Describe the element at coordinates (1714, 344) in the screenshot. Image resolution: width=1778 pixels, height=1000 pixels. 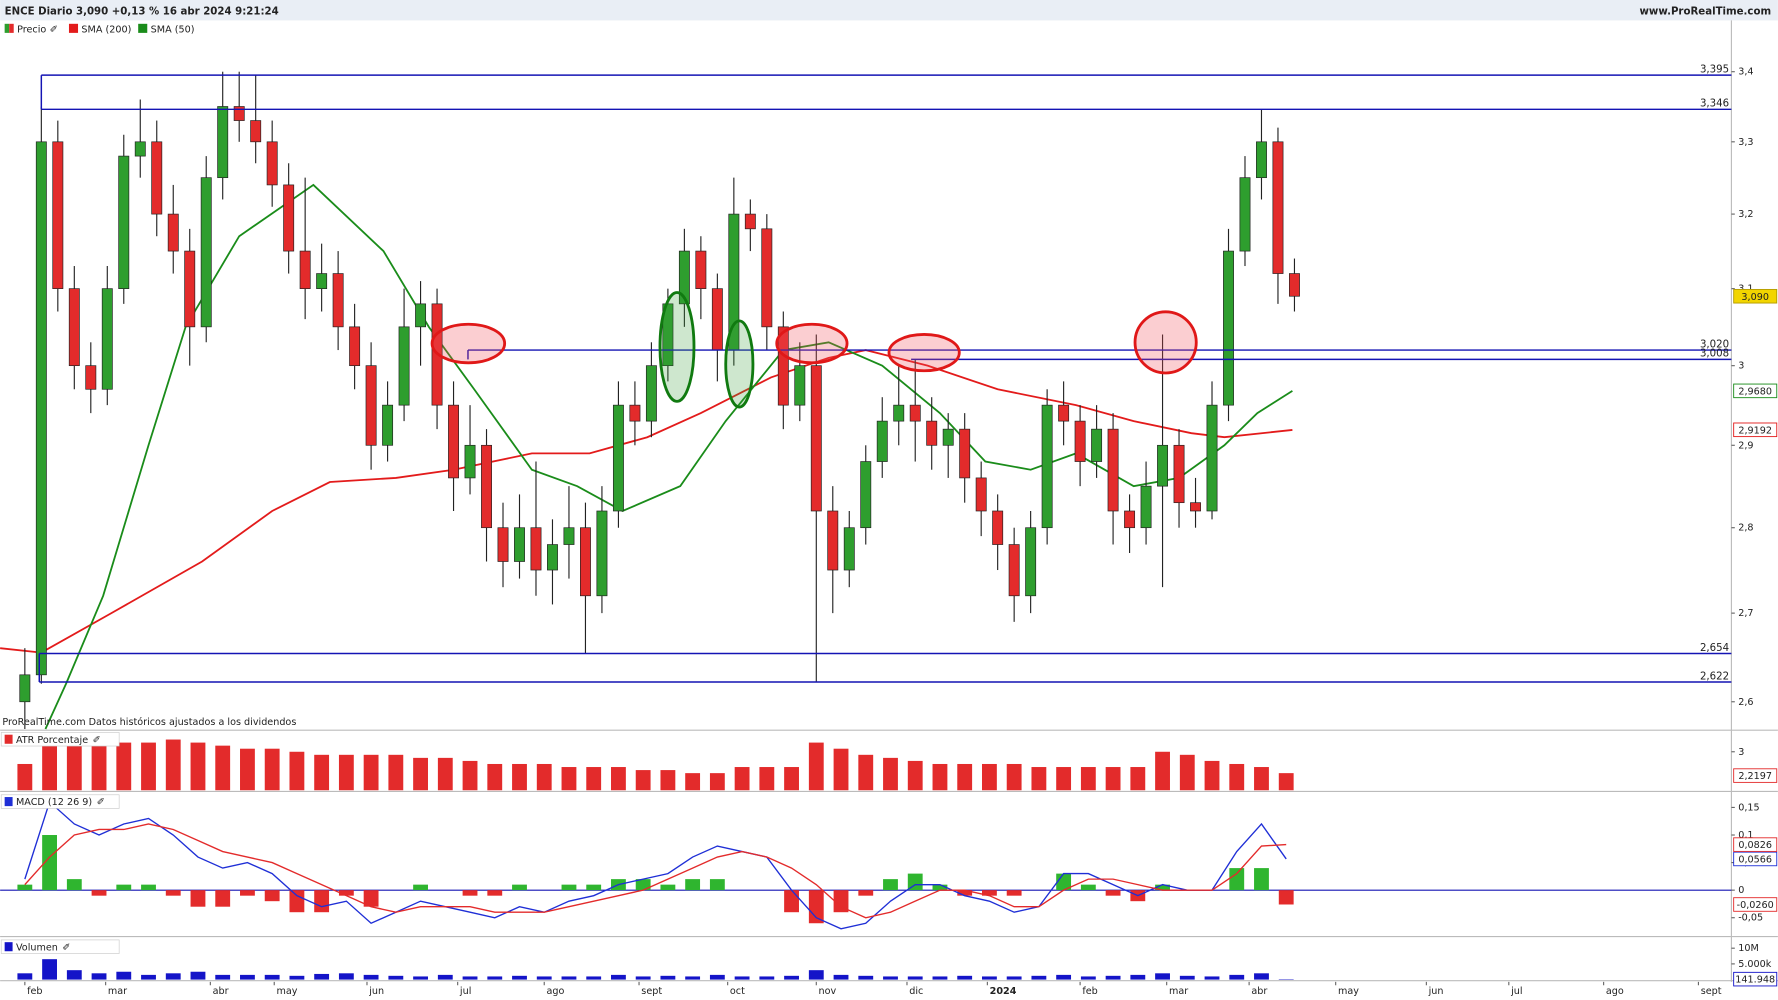
I see `level-label: 3,020` at that location.